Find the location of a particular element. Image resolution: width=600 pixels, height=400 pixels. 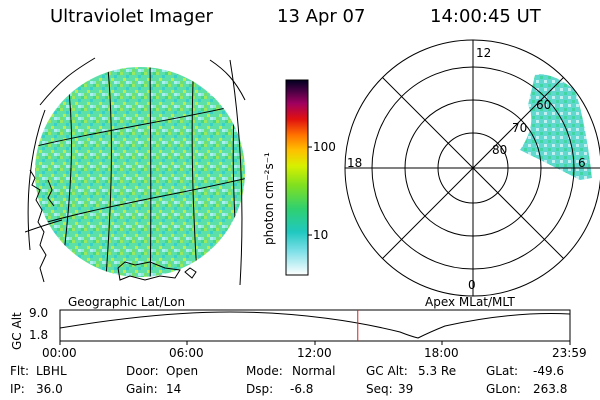

app-title: Ultraviolet Imager is located at coordinates (131, 16).